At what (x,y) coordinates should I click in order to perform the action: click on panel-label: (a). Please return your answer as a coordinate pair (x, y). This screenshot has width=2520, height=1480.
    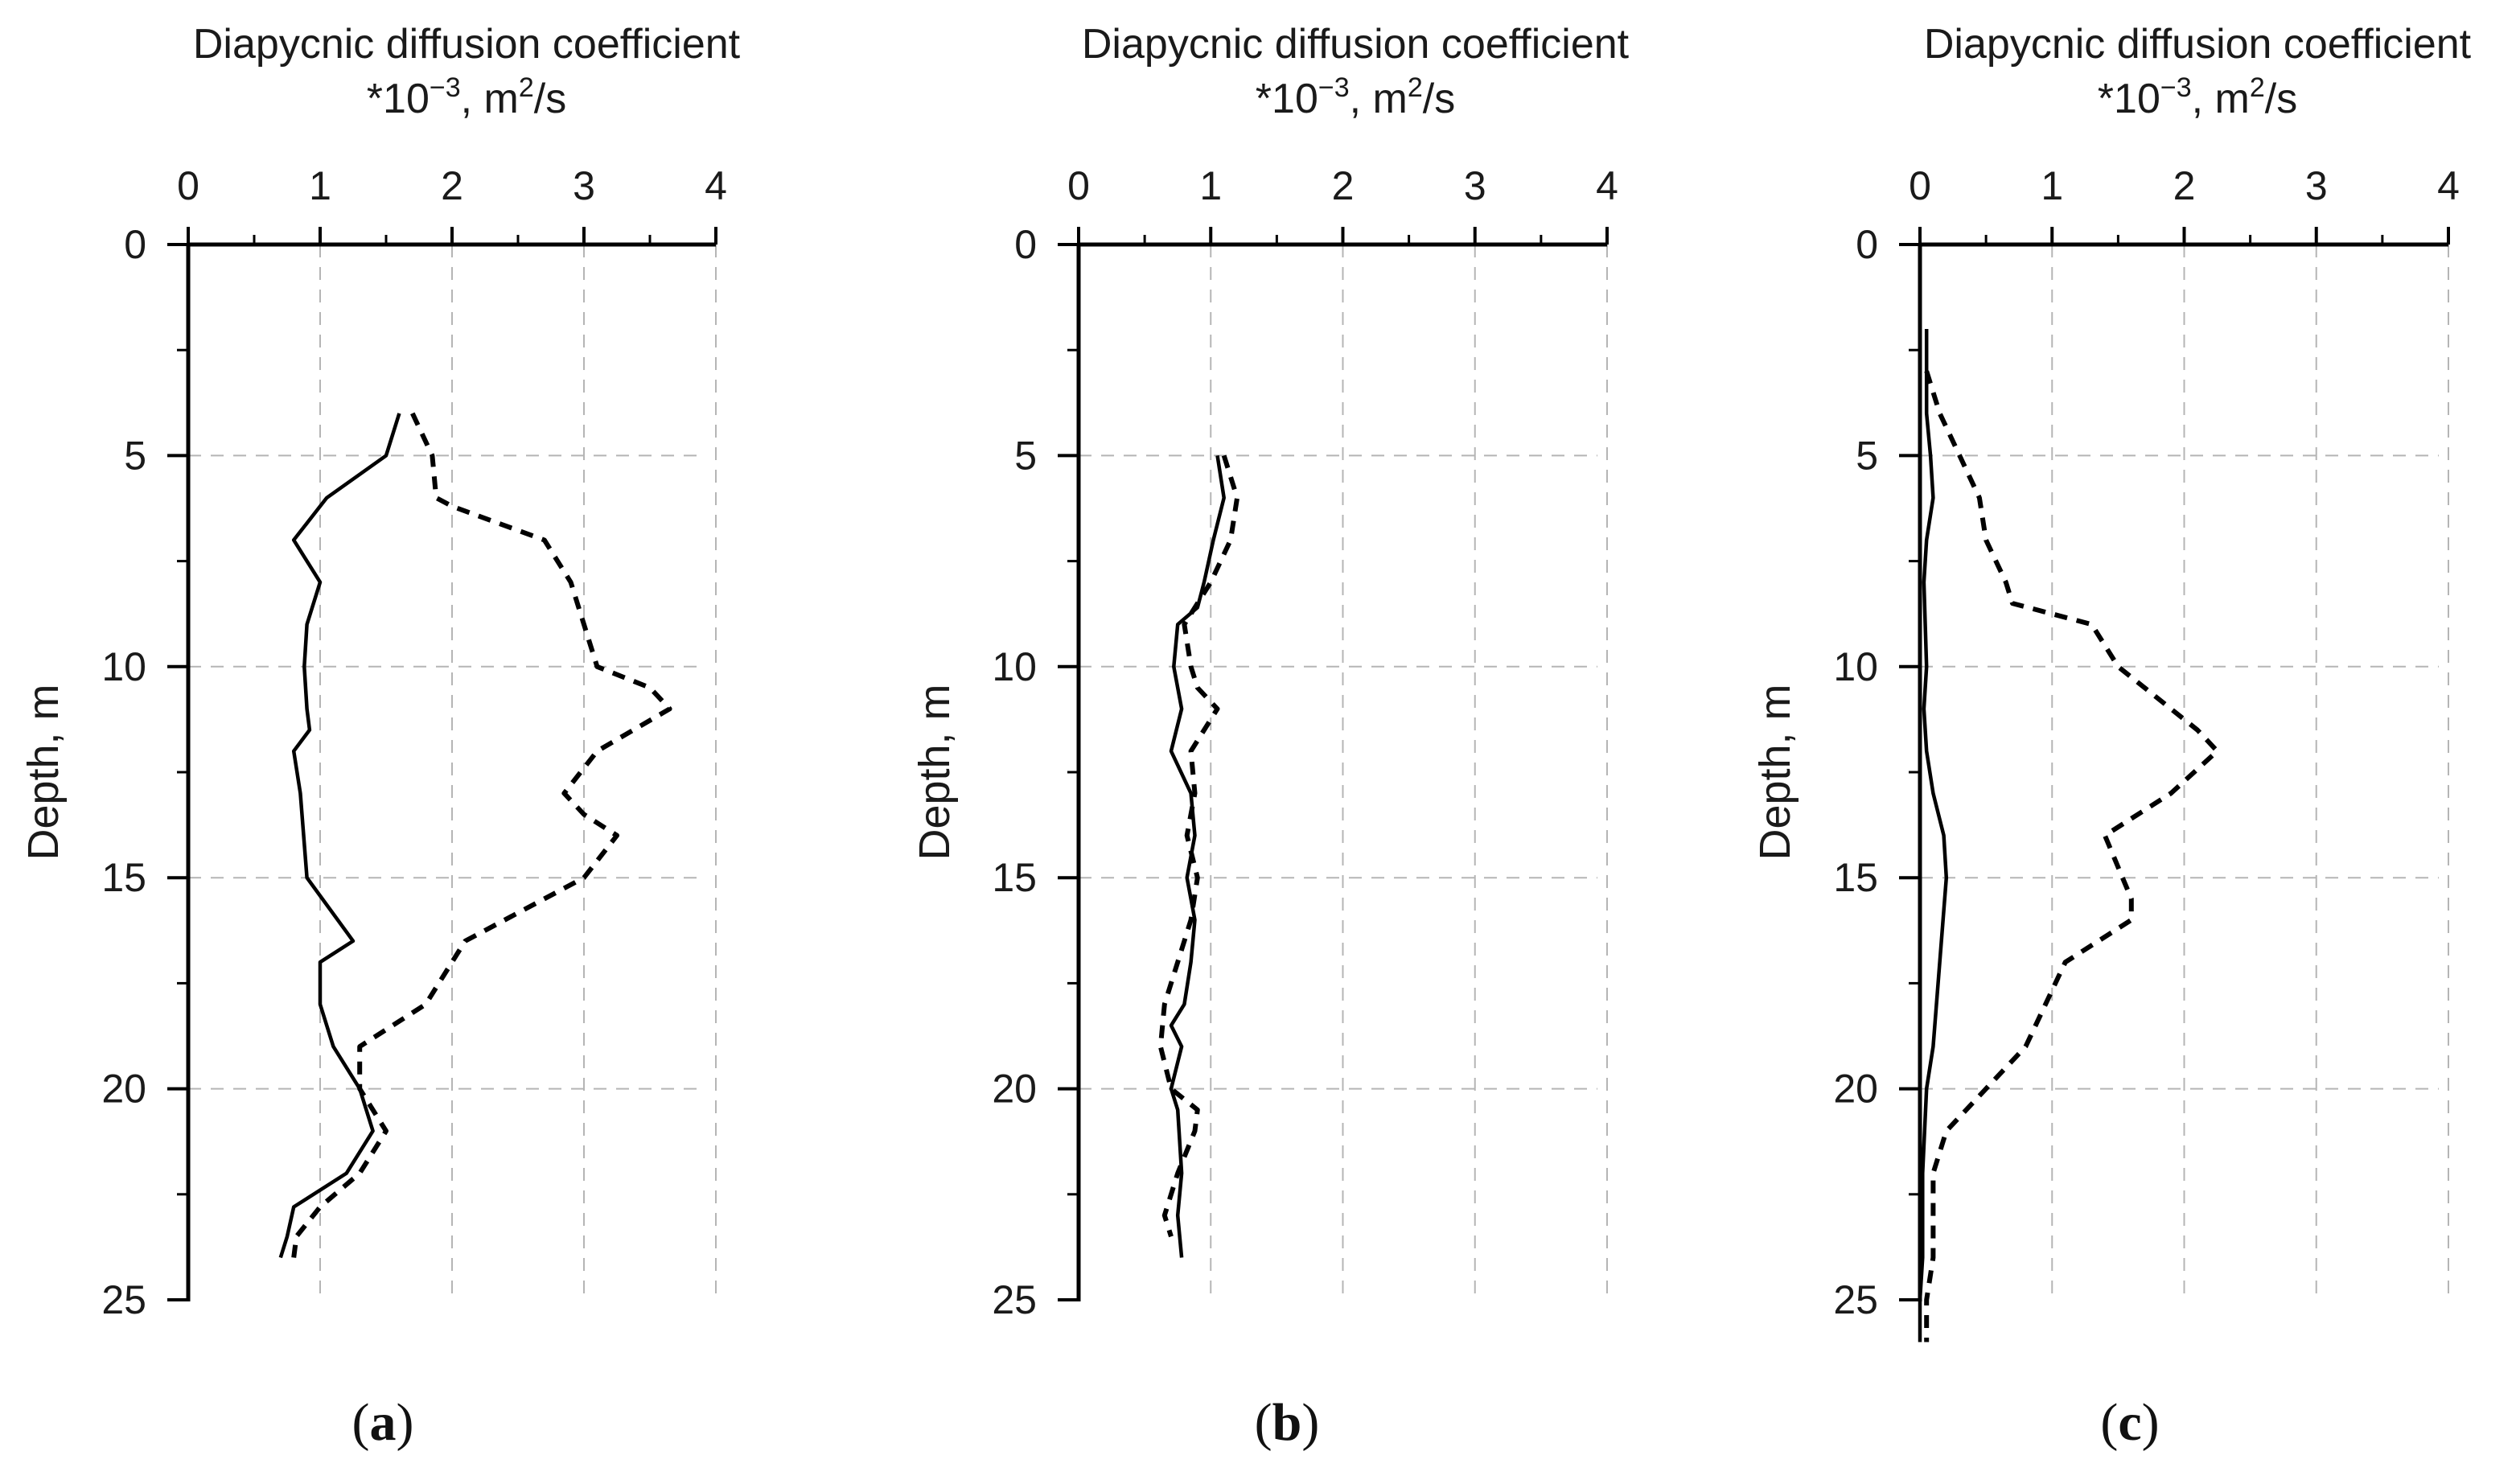
    Looking at the image, I should click on (383, 1422).